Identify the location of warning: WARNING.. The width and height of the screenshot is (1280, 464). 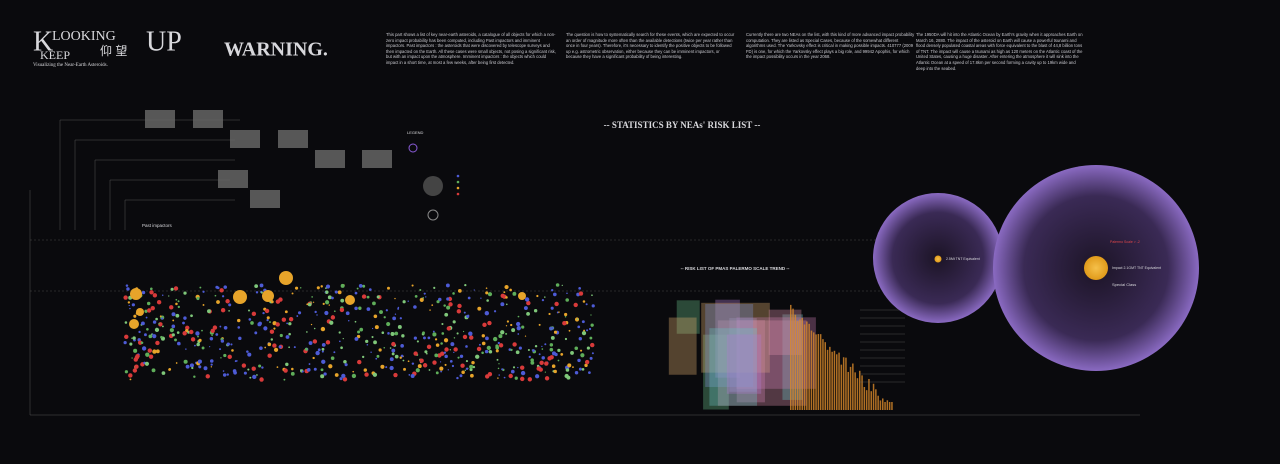
(276, 50).